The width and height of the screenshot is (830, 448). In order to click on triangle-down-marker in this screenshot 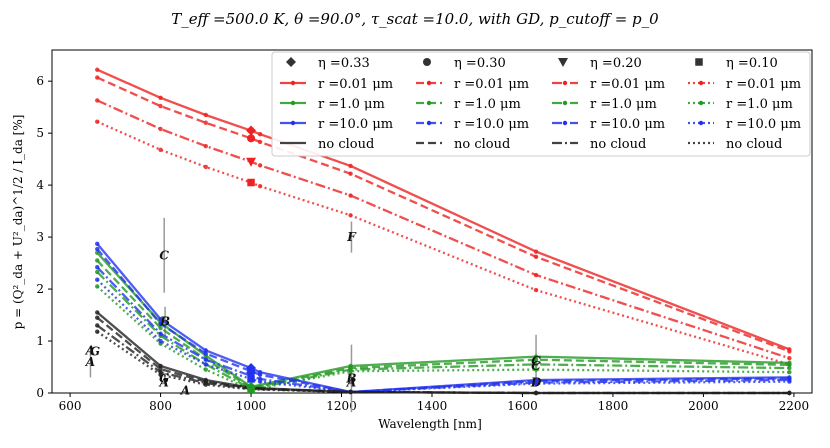, I will do `click(251, 162)`.